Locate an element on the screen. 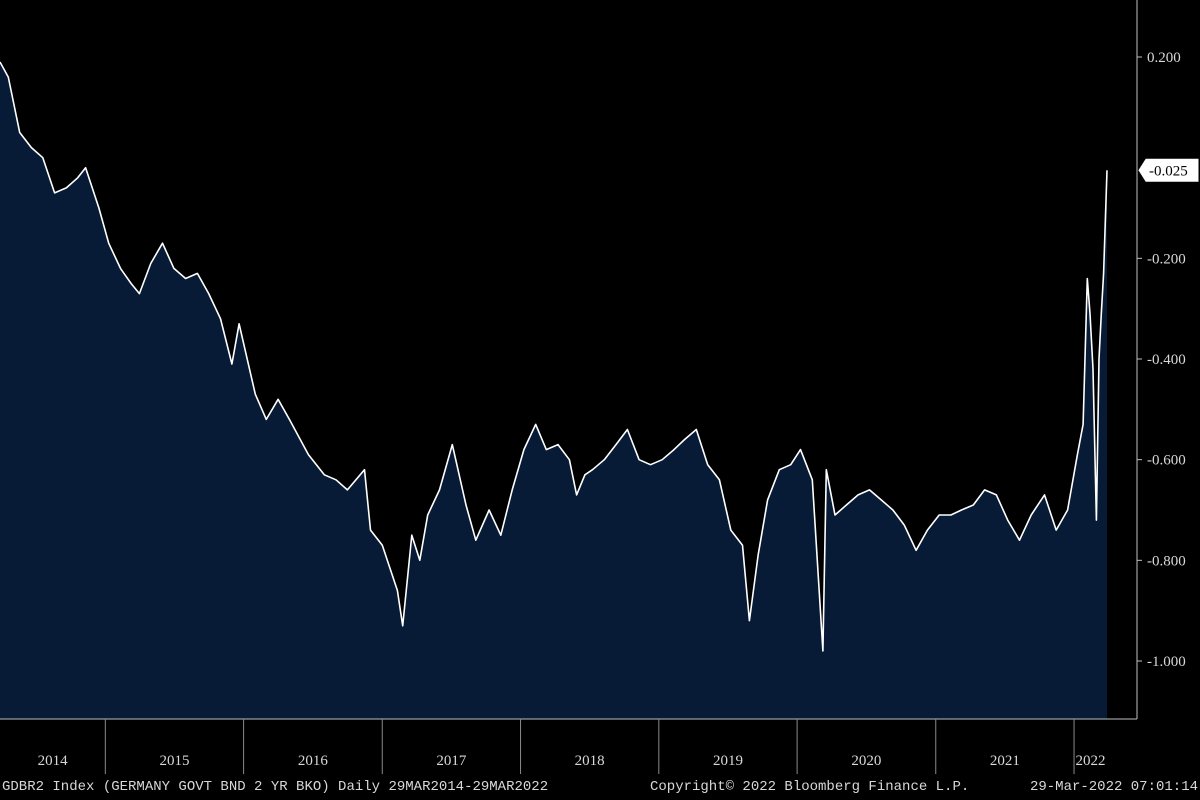  last-value-label: -0.025 is located at coordinates (1168, 171).